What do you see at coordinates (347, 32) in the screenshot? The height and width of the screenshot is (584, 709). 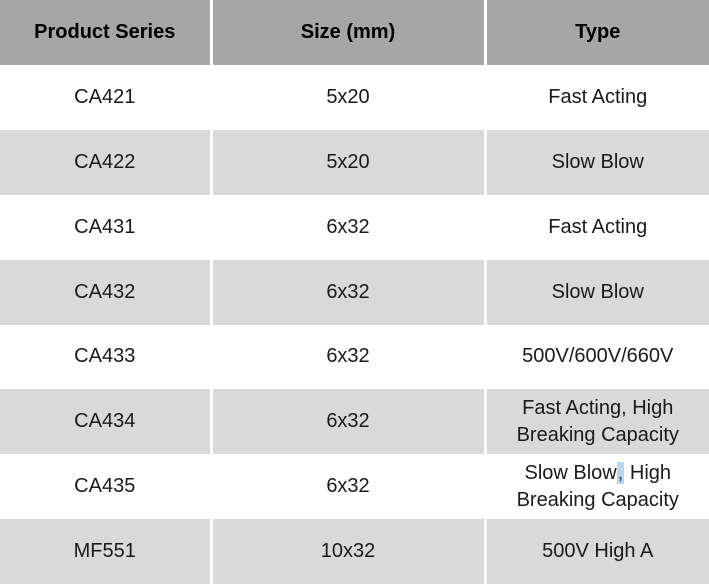 I see `header-size-mm: Size (mm)` at bounding box center [347, 32].